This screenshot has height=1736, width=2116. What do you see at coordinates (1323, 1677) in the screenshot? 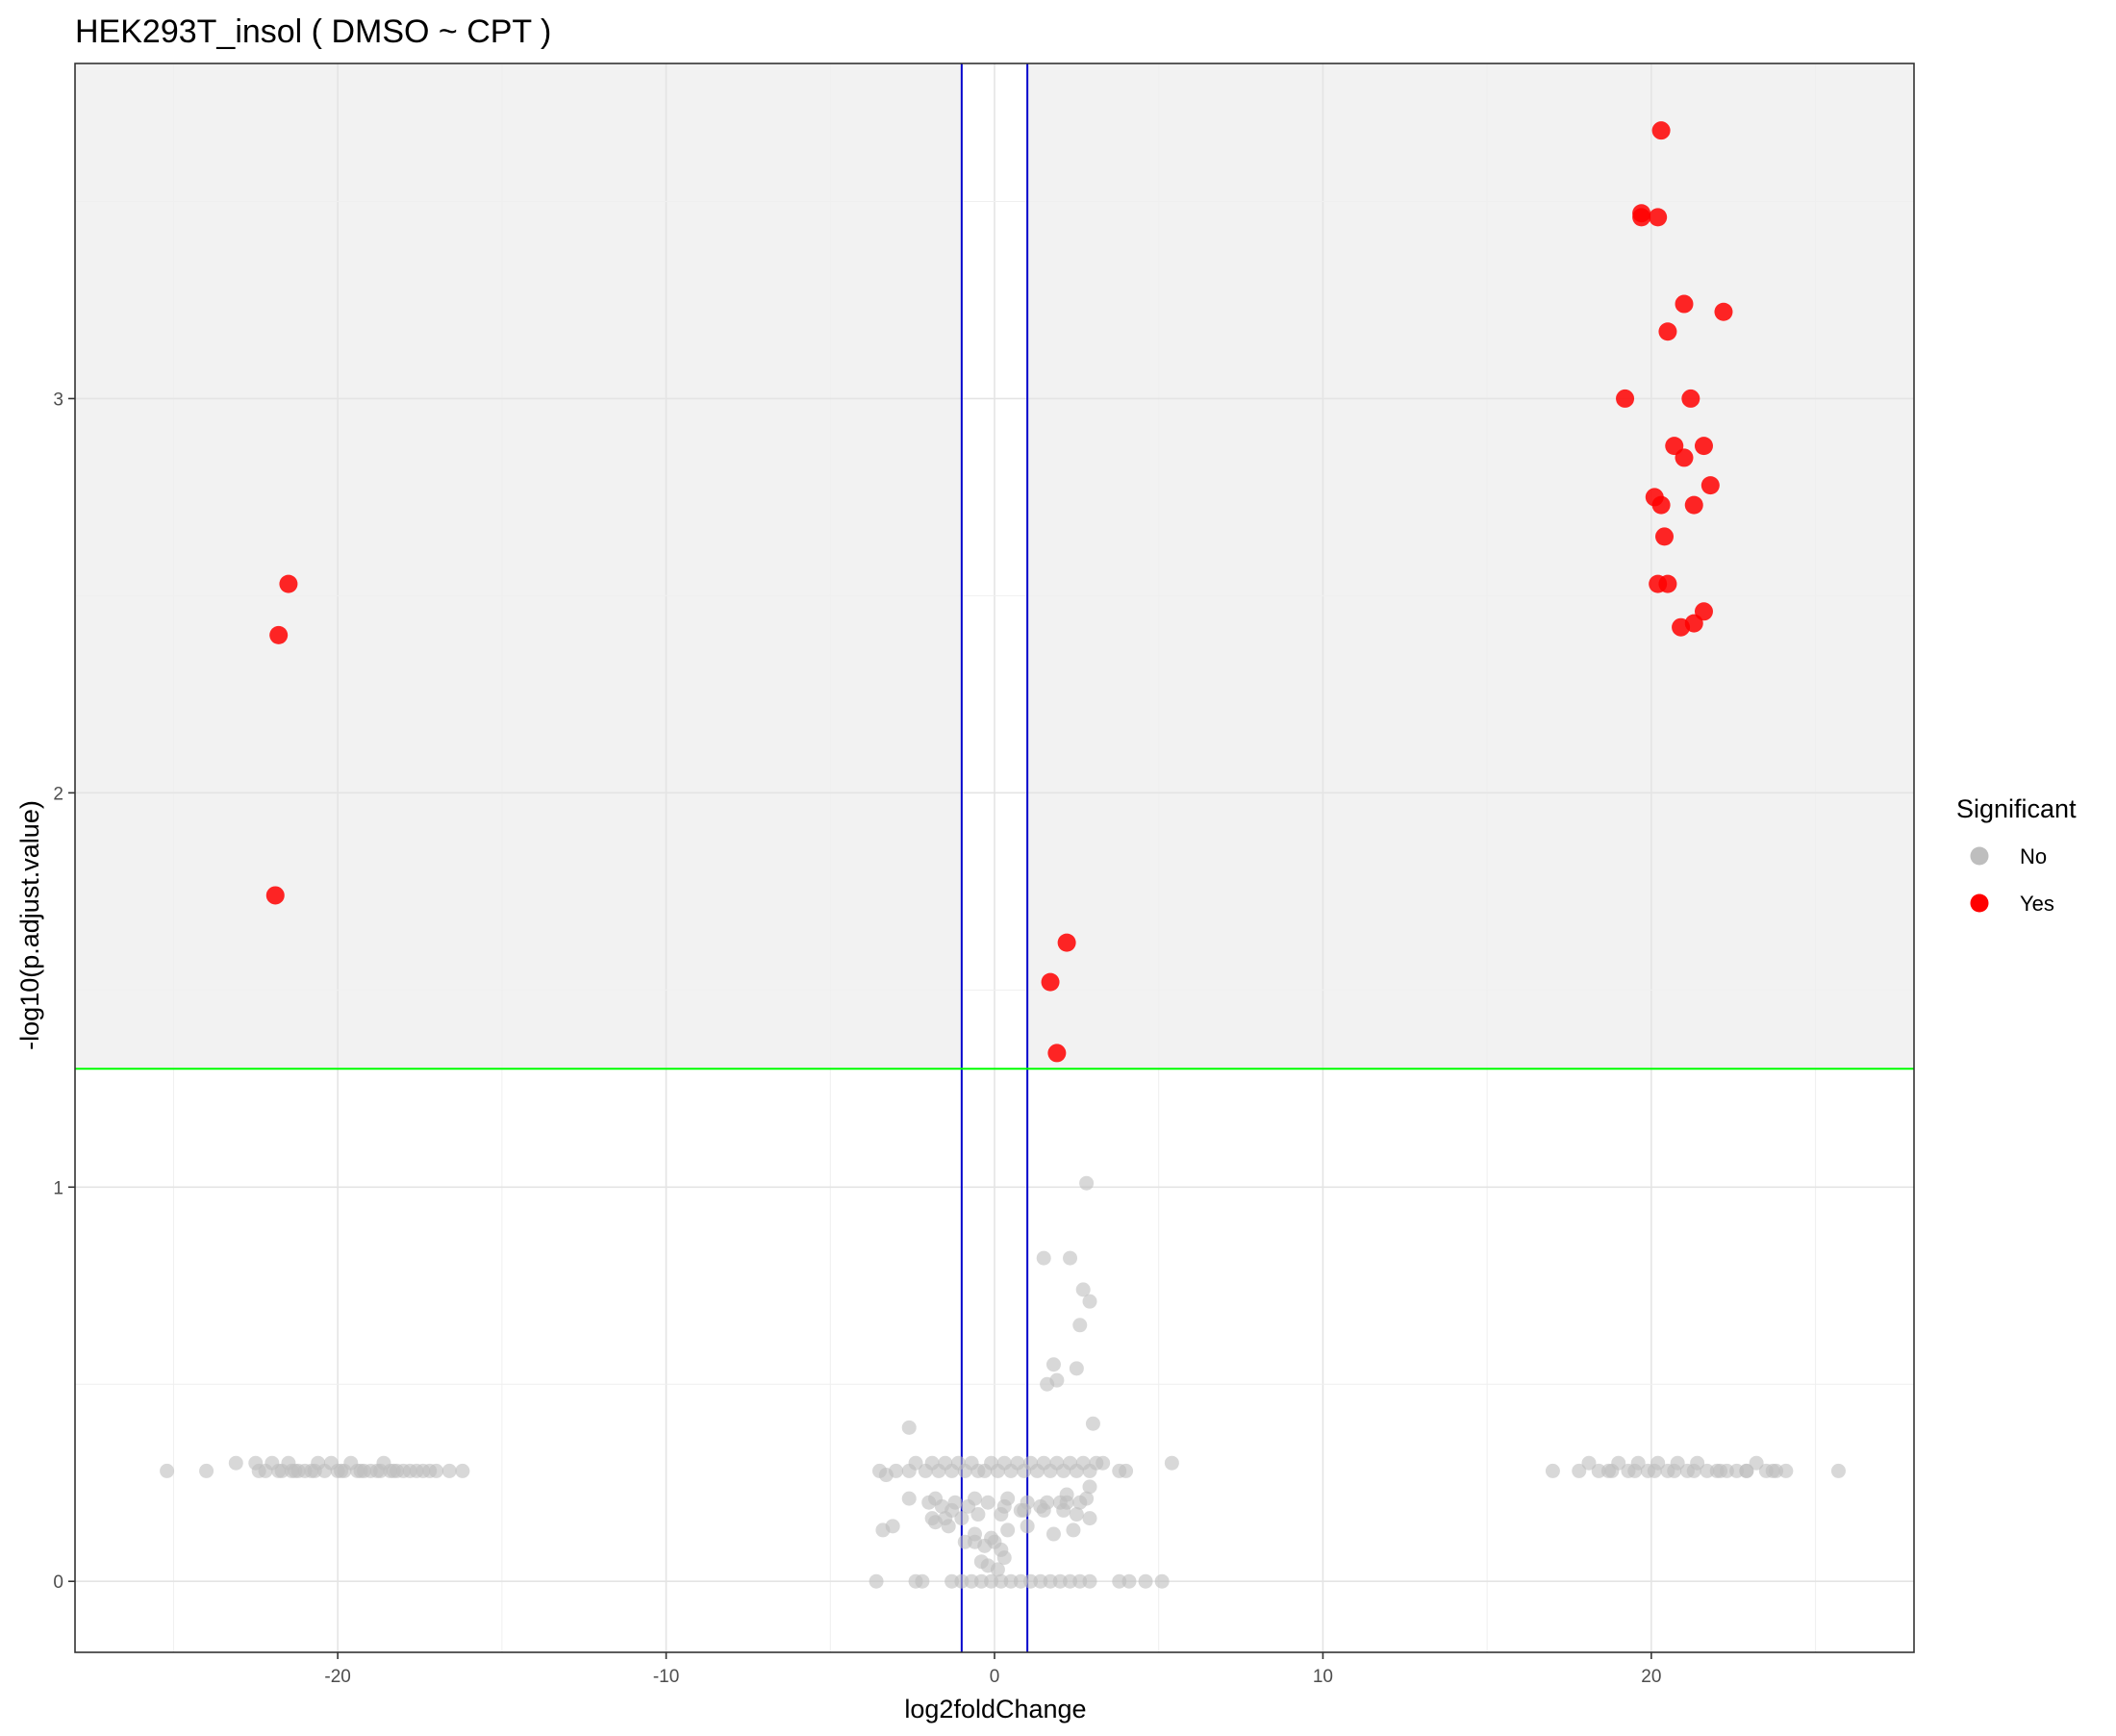
I see `x-tick-label: 10` at bounding box center [1323, 1677].